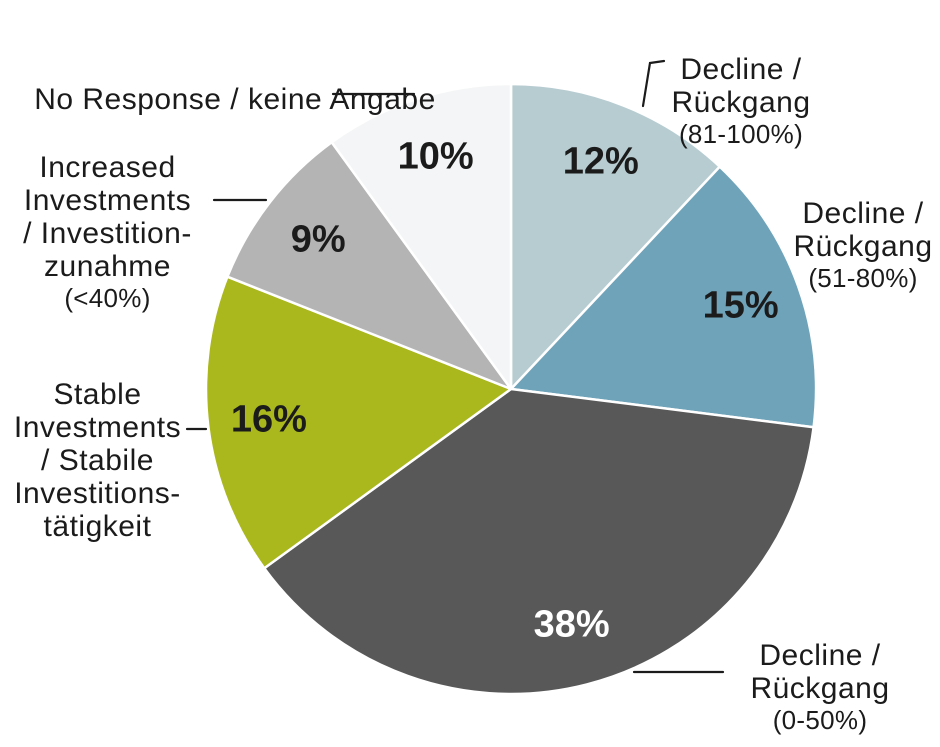 The height and width of the screenshot is (747, 940). Describe the element at coordinates (571, 624) in the screenshot. I see `slice-value-label-2: 38%` at that location.